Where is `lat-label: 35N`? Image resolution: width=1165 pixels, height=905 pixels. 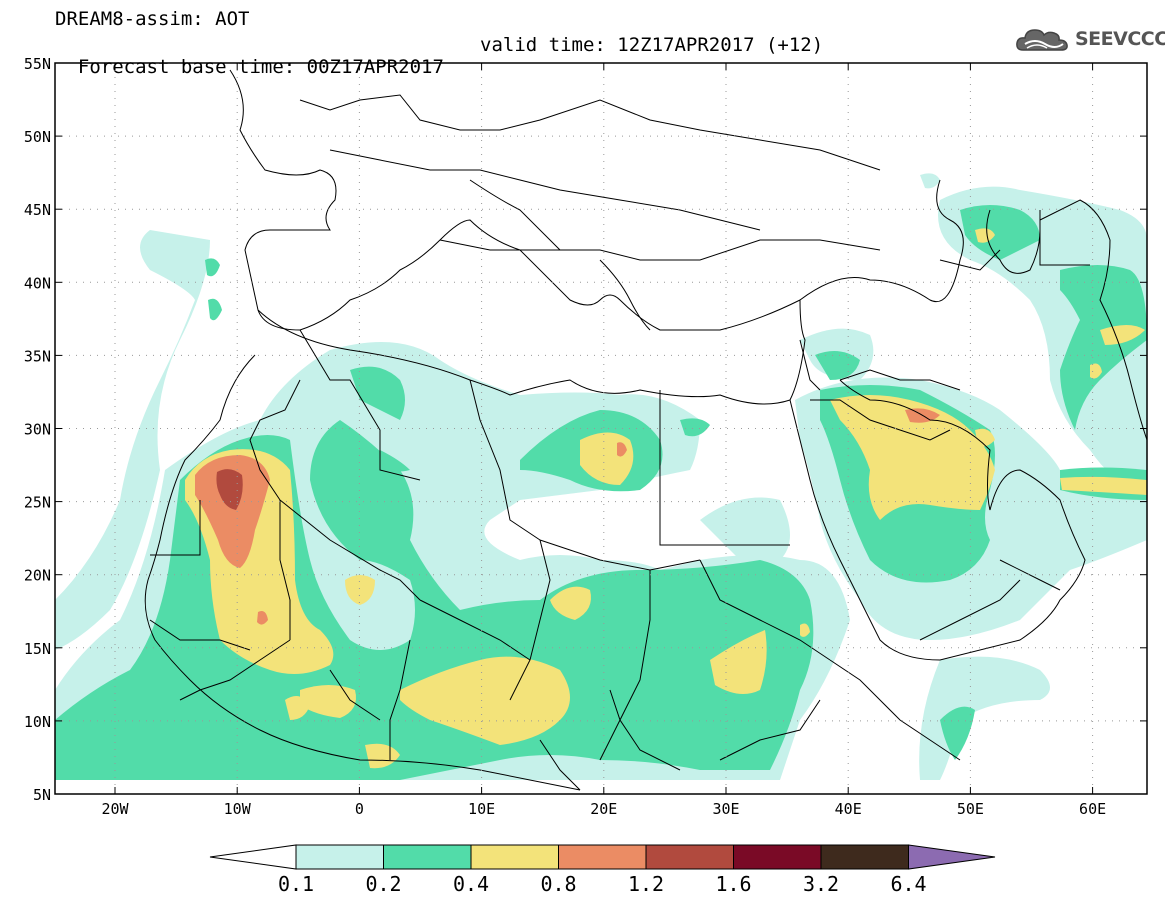 lat-label: 35N is located at coordinates (37, 356).